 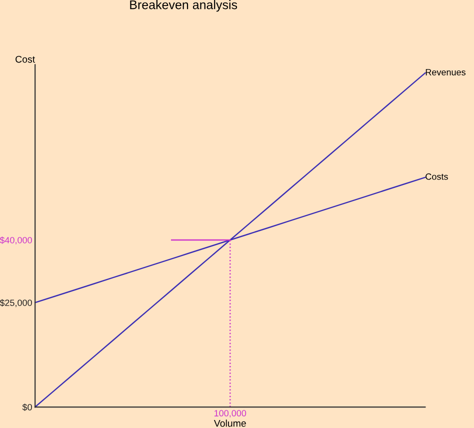 I want to click on y-axis-title: Cost, so click(x=26, y=59).